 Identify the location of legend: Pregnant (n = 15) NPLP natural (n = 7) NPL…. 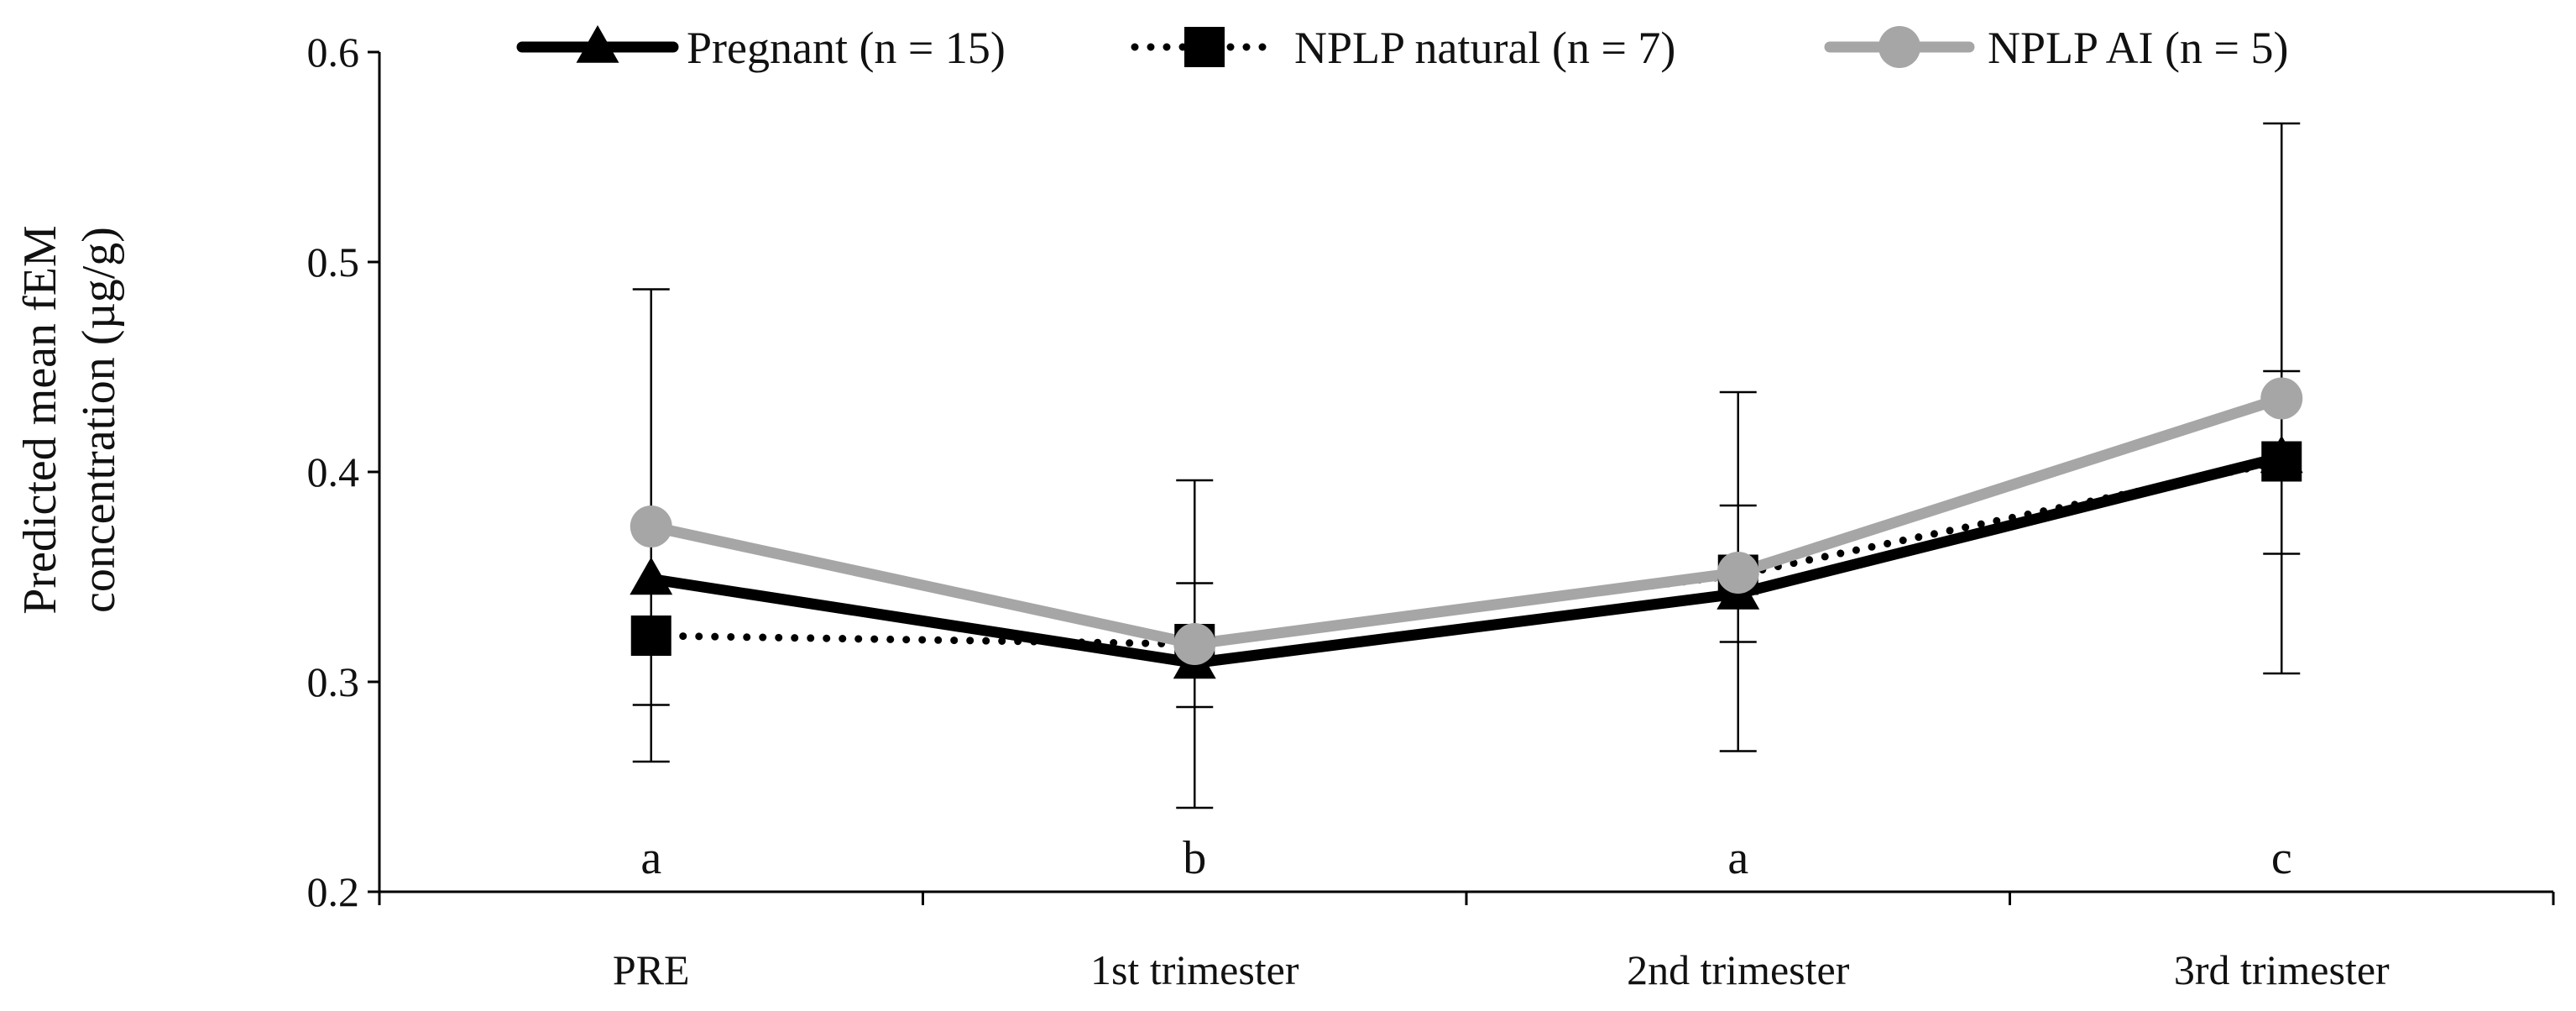
(1402, 48).